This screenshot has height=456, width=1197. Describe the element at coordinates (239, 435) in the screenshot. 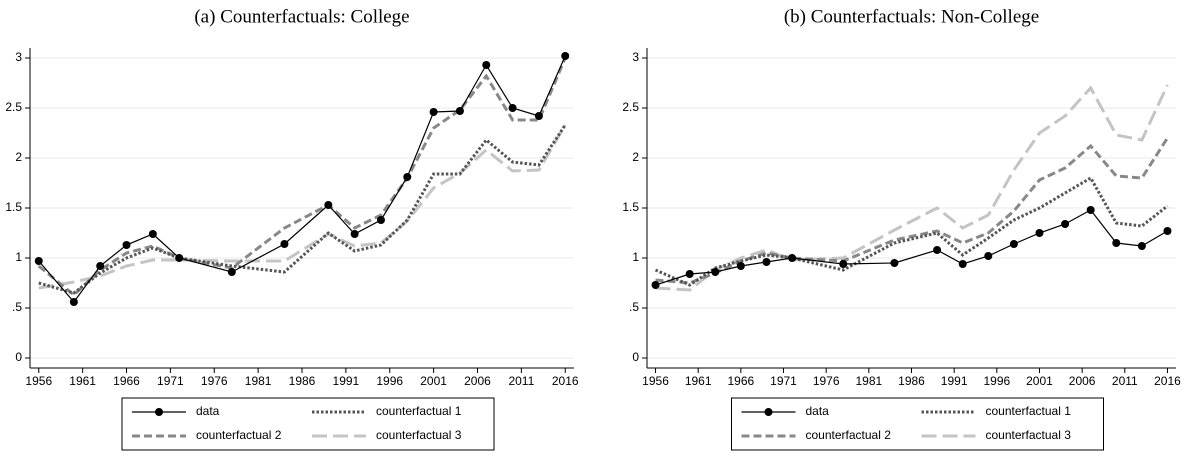

I see `legend-label: counterfactual 2` at that location.